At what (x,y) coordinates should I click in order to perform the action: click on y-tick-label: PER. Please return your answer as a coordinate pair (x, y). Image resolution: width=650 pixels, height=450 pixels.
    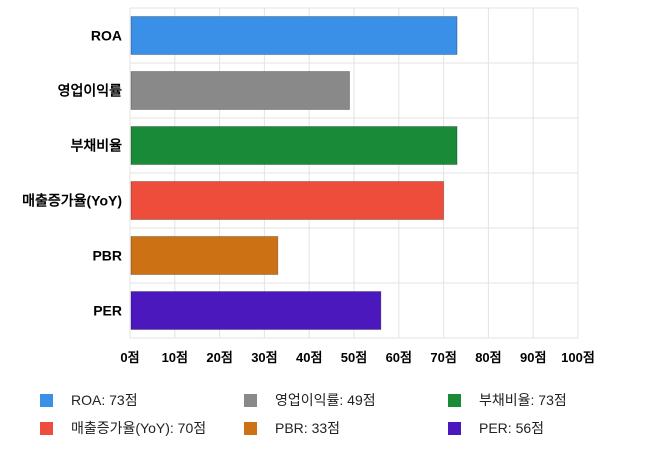
    Looking at the image, I should click on (107, 311).